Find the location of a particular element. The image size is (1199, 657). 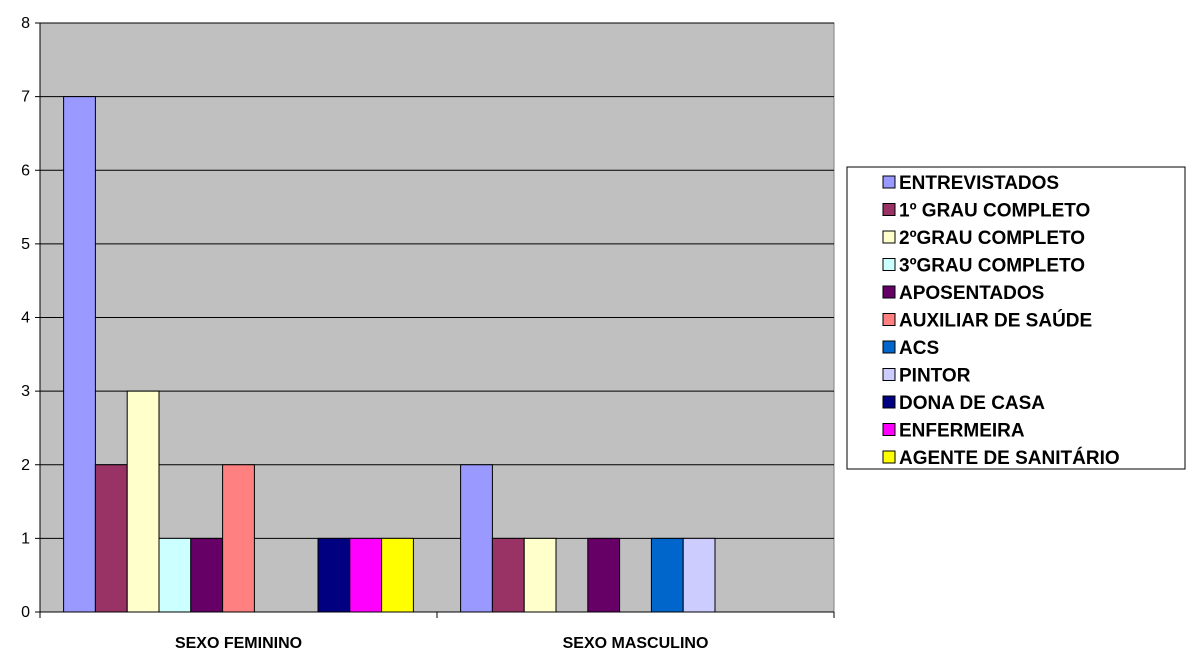

legend-label: AGENTE DE SANITÁRIO is located at coordinates (1009, 458).